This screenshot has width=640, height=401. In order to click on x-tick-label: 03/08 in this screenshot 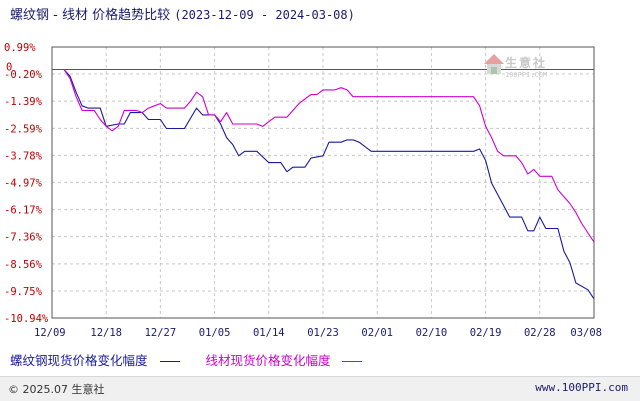, I will do `click(586, 333)`.